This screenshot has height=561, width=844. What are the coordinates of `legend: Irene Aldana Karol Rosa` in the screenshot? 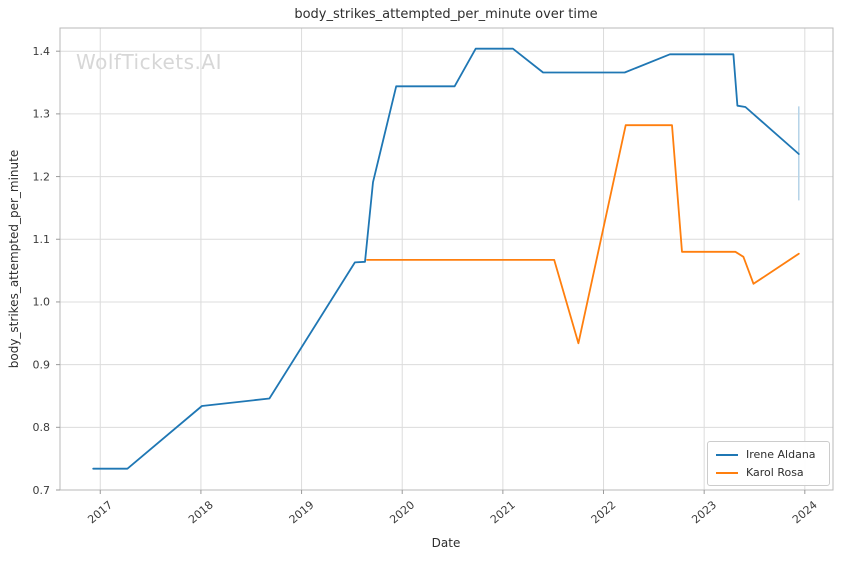 It's located at (768, 463).